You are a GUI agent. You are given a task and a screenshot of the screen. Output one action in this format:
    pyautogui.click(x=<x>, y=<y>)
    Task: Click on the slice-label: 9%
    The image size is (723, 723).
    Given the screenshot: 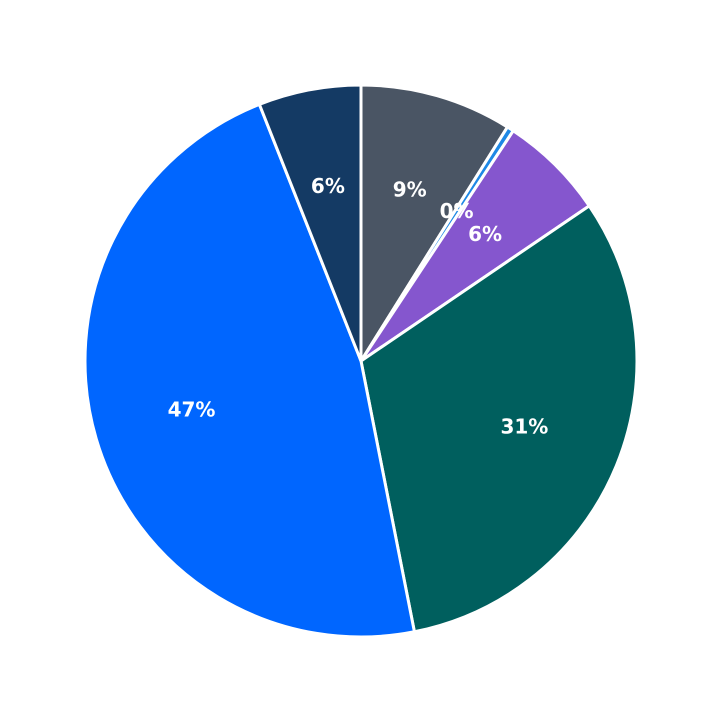 What is the action you would take?
    pyautogui.click(x=410, y=190)
    